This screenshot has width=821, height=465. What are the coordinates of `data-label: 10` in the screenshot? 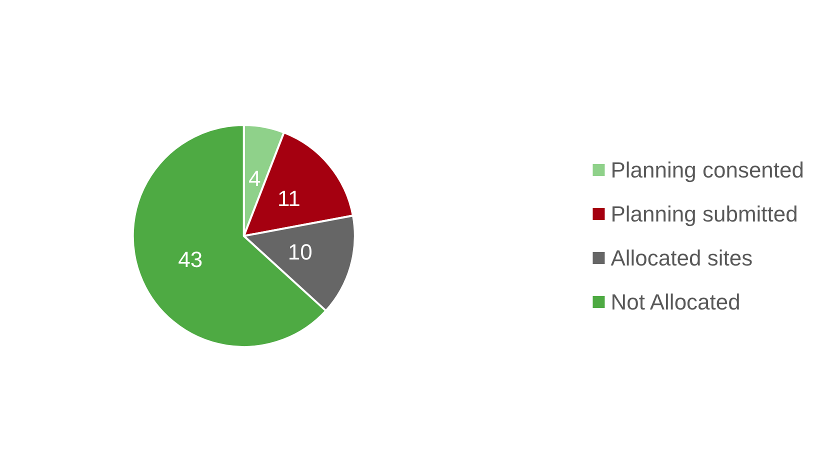 It's located at (300, 252).